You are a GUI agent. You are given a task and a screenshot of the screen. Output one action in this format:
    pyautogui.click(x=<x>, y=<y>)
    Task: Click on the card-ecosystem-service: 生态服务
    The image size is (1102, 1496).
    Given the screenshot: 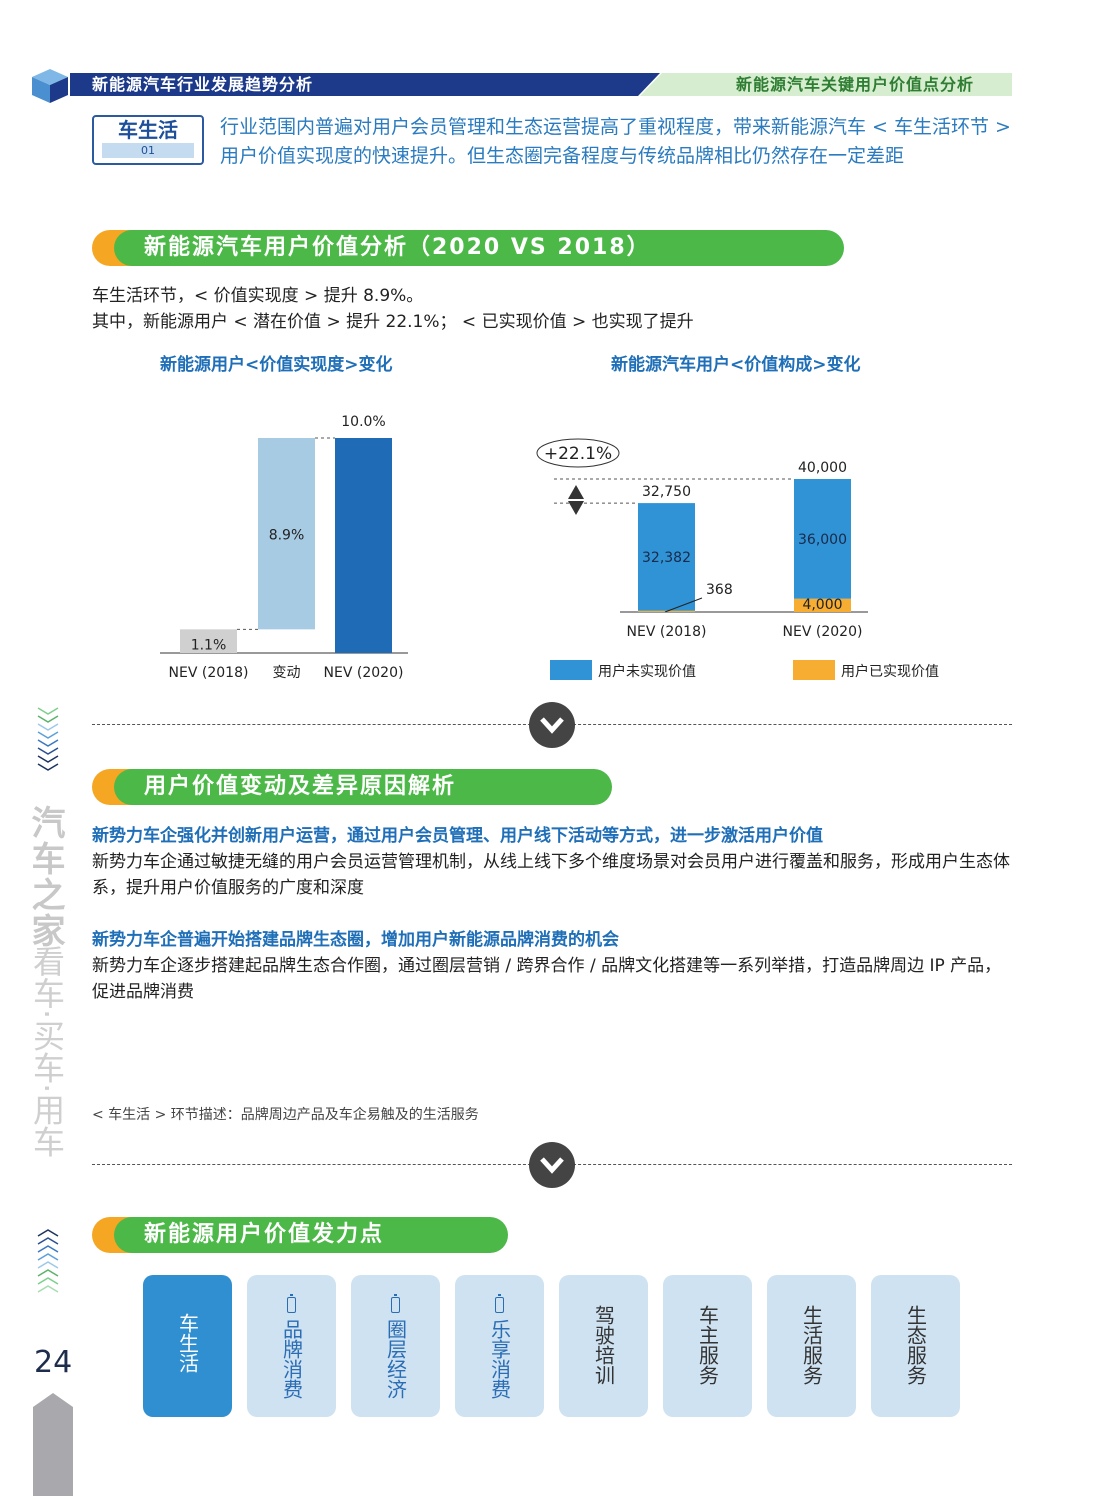 What is the action you would take?
    pyautogui.click(x=915, y=1346)
    